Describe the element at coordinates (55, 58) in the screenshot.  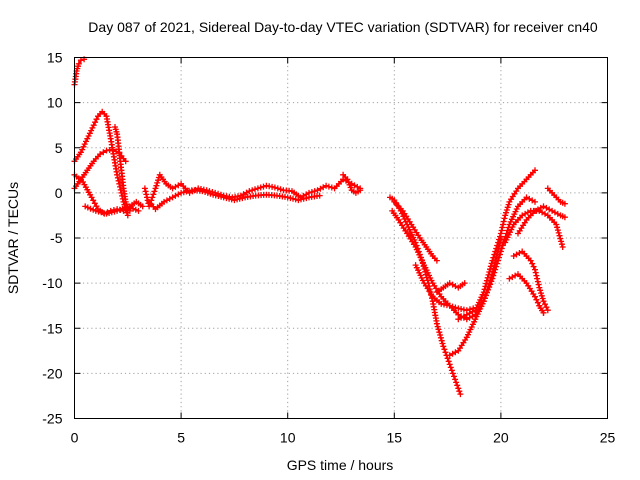
I see `y-tick-label: 15` at that location.